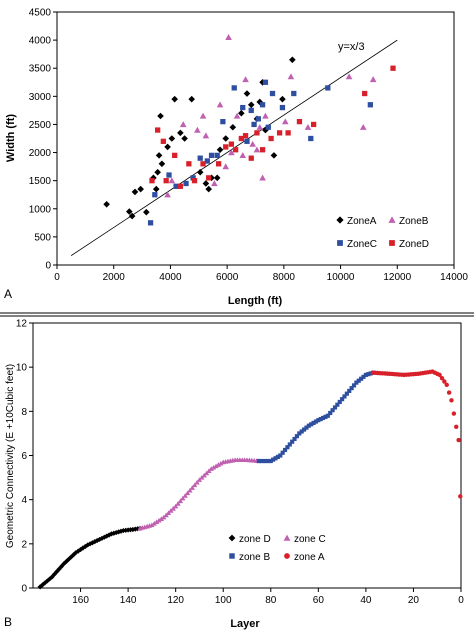 This screenshot has width=474, height=630. What do you see at coordinates (414, 600) in the screenshot?
I see `x-tick-label: 20` at bounding box center [414, 600].